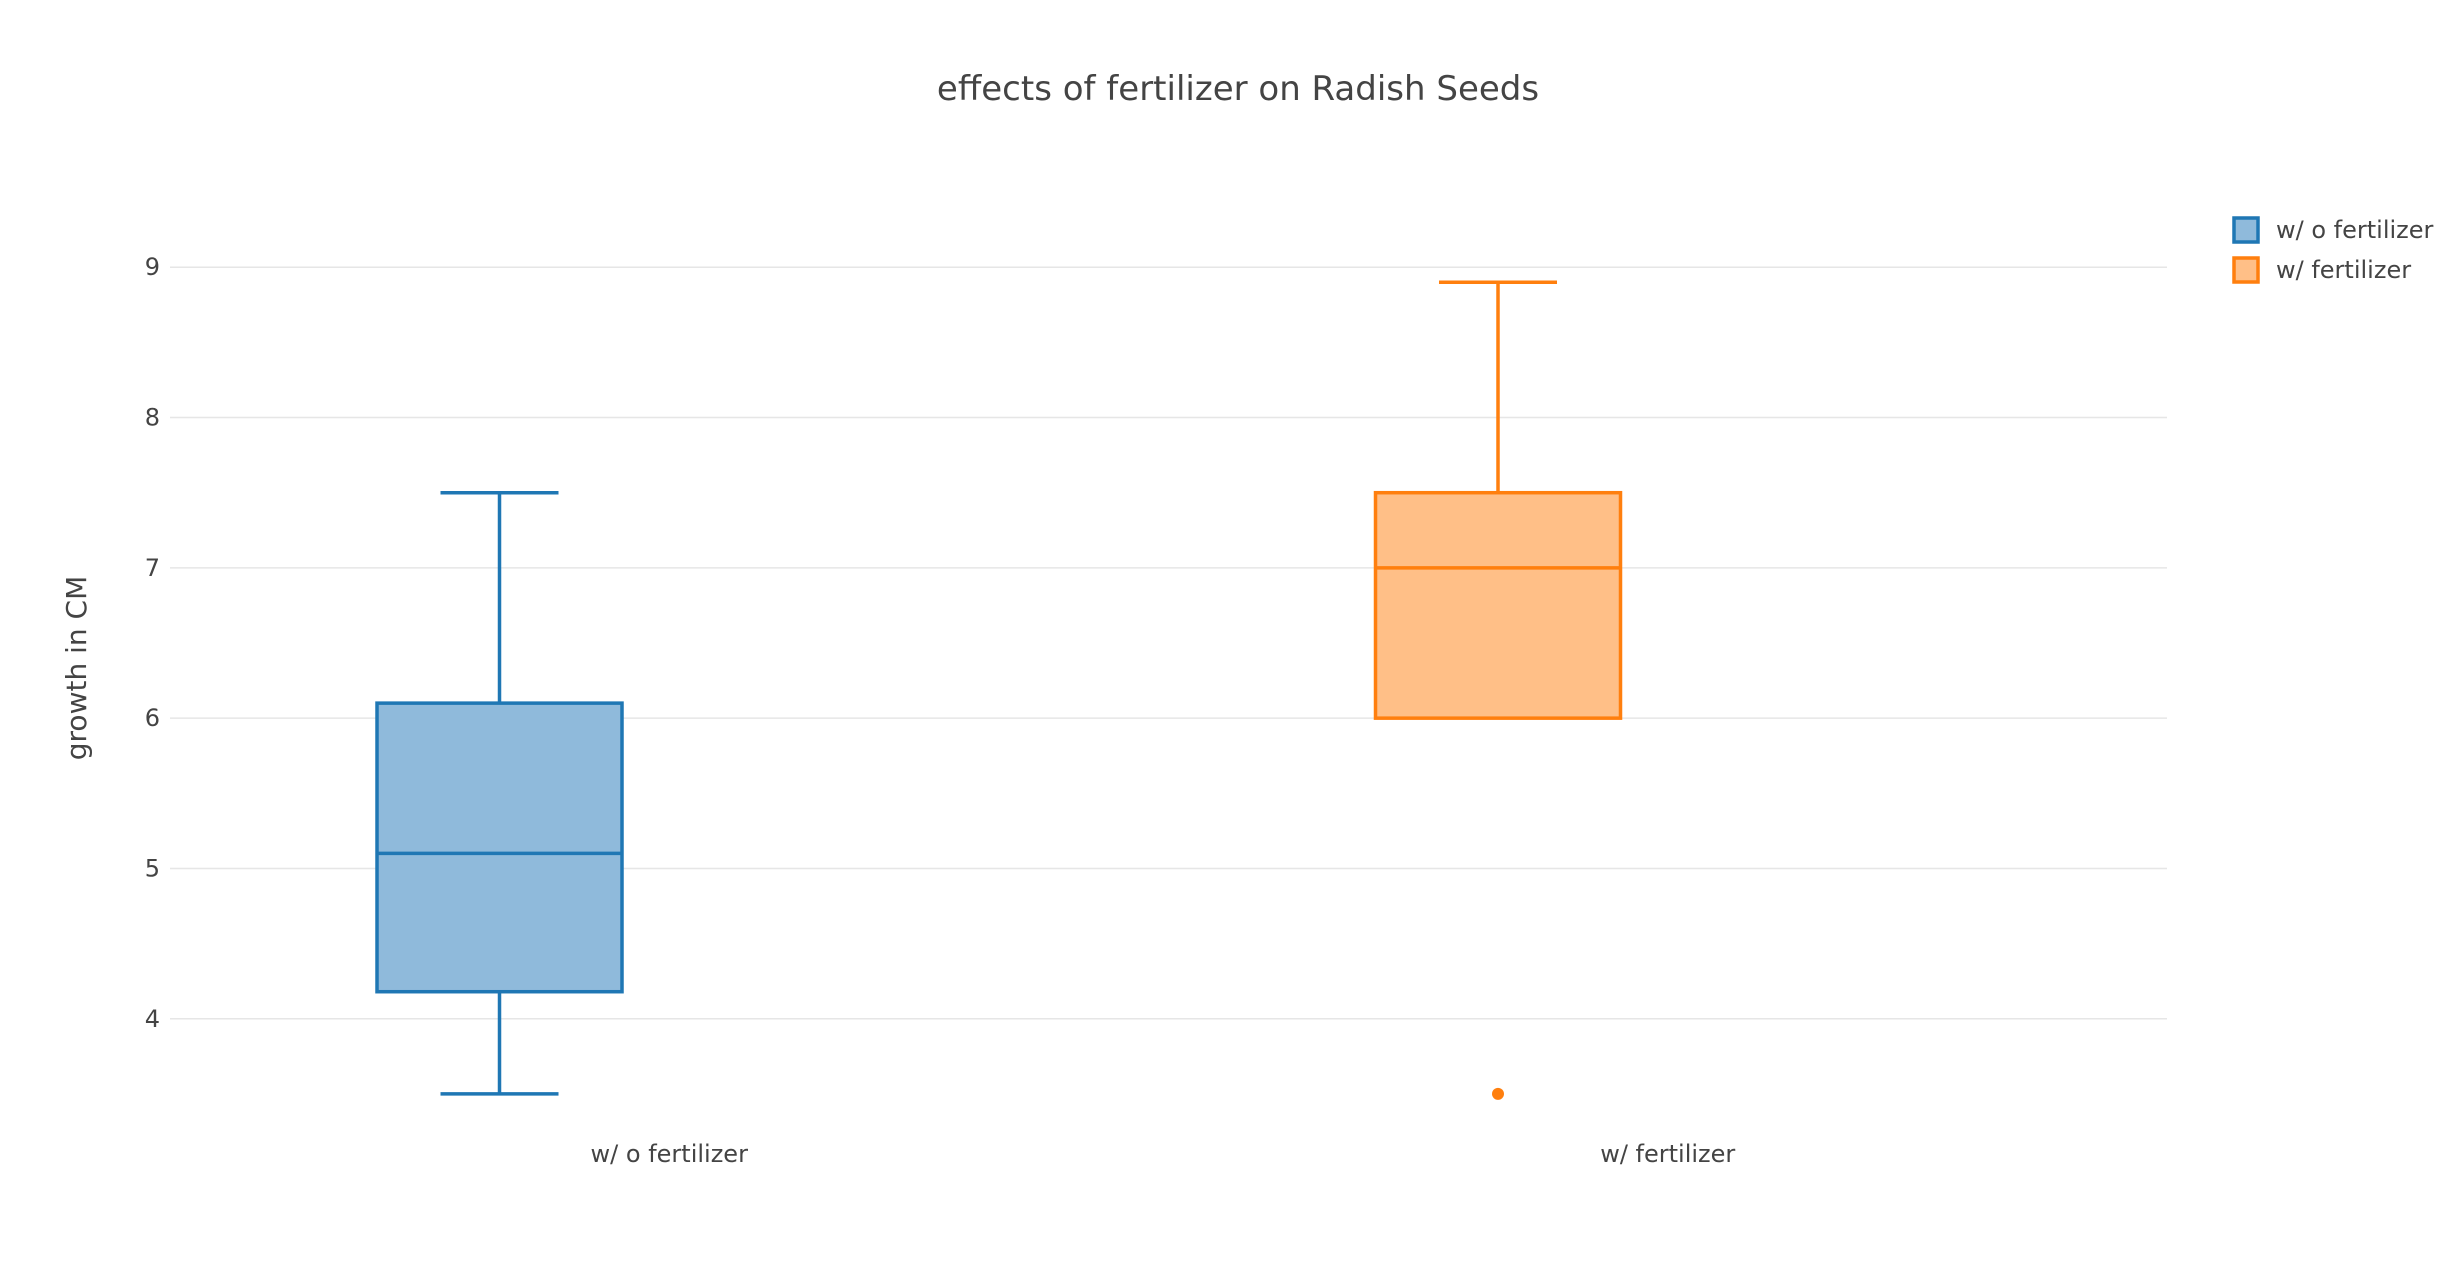 The width and height of the screenshot is (2454, 1284). What do you see at coordinates (1163, 1154) in the screenshot?
I see `x-axis-category-labels: w/ o fertilizer w/ fertilizer` at bounding box center [1163, 1154].